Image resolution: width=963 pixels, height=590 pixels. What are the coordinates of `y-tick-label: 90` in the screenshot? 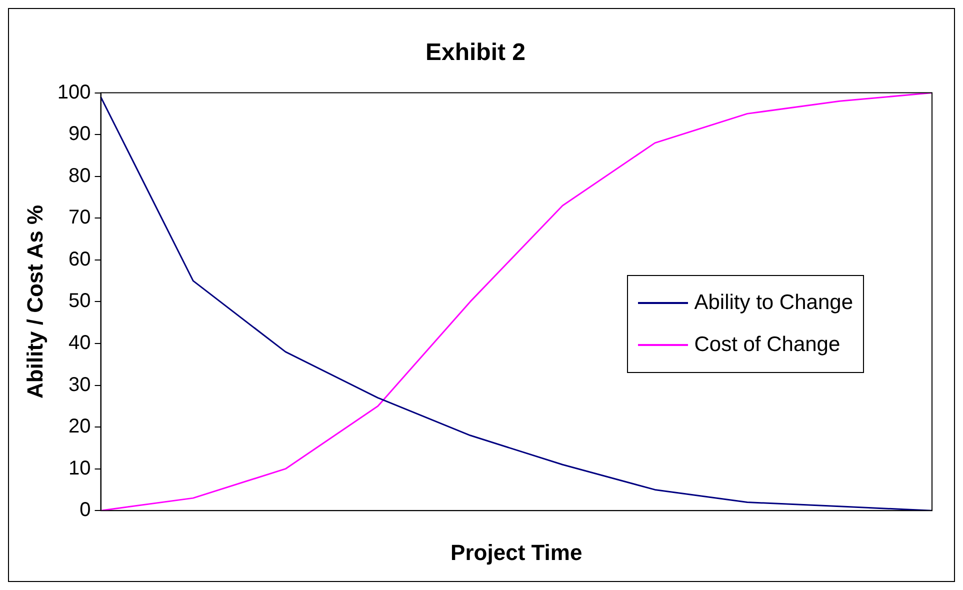 It's located at (79, 134).